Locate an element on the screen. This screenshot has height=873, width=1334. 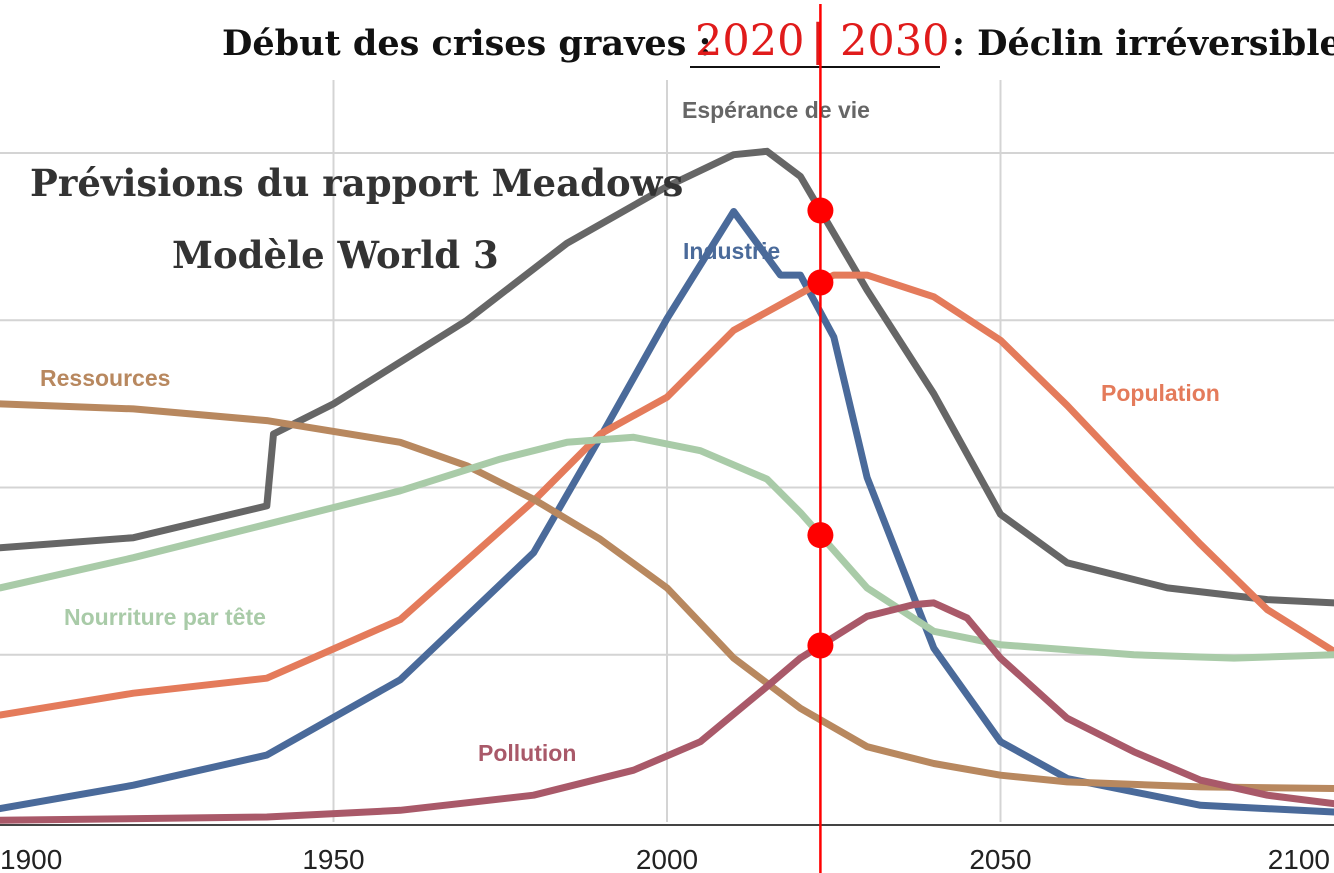
x-axis: 1900 1950 2000 2050 2100 is located at coordinates (667, 848).